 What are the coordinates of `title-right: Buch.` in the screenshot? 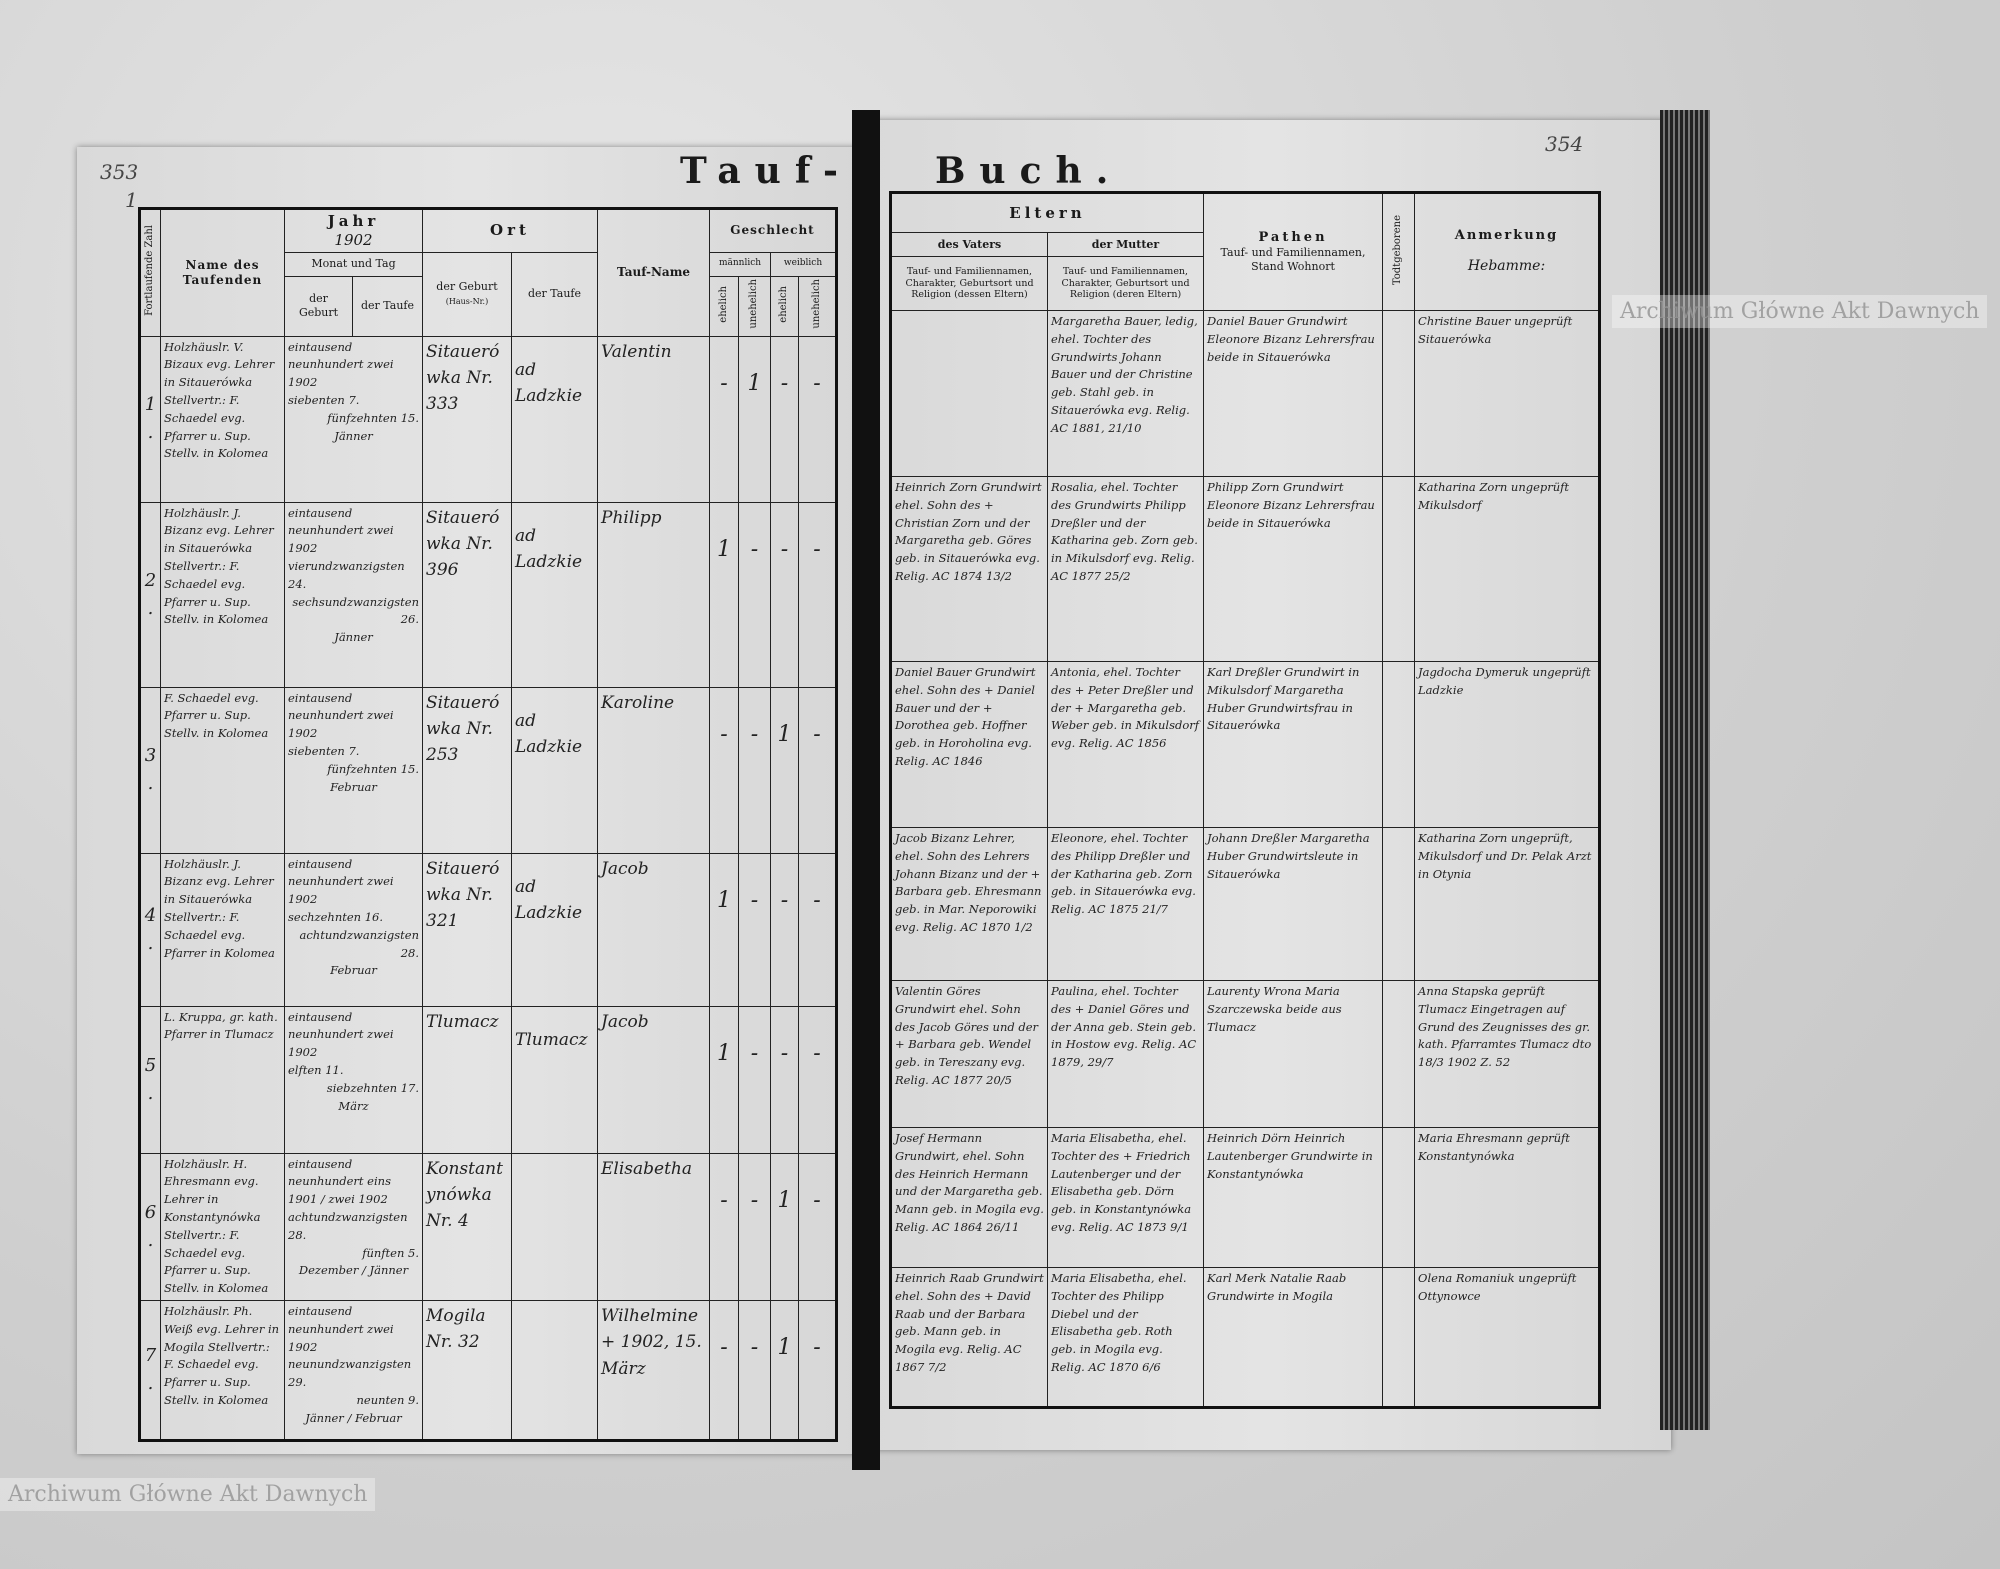 It's located at (1029, 171).